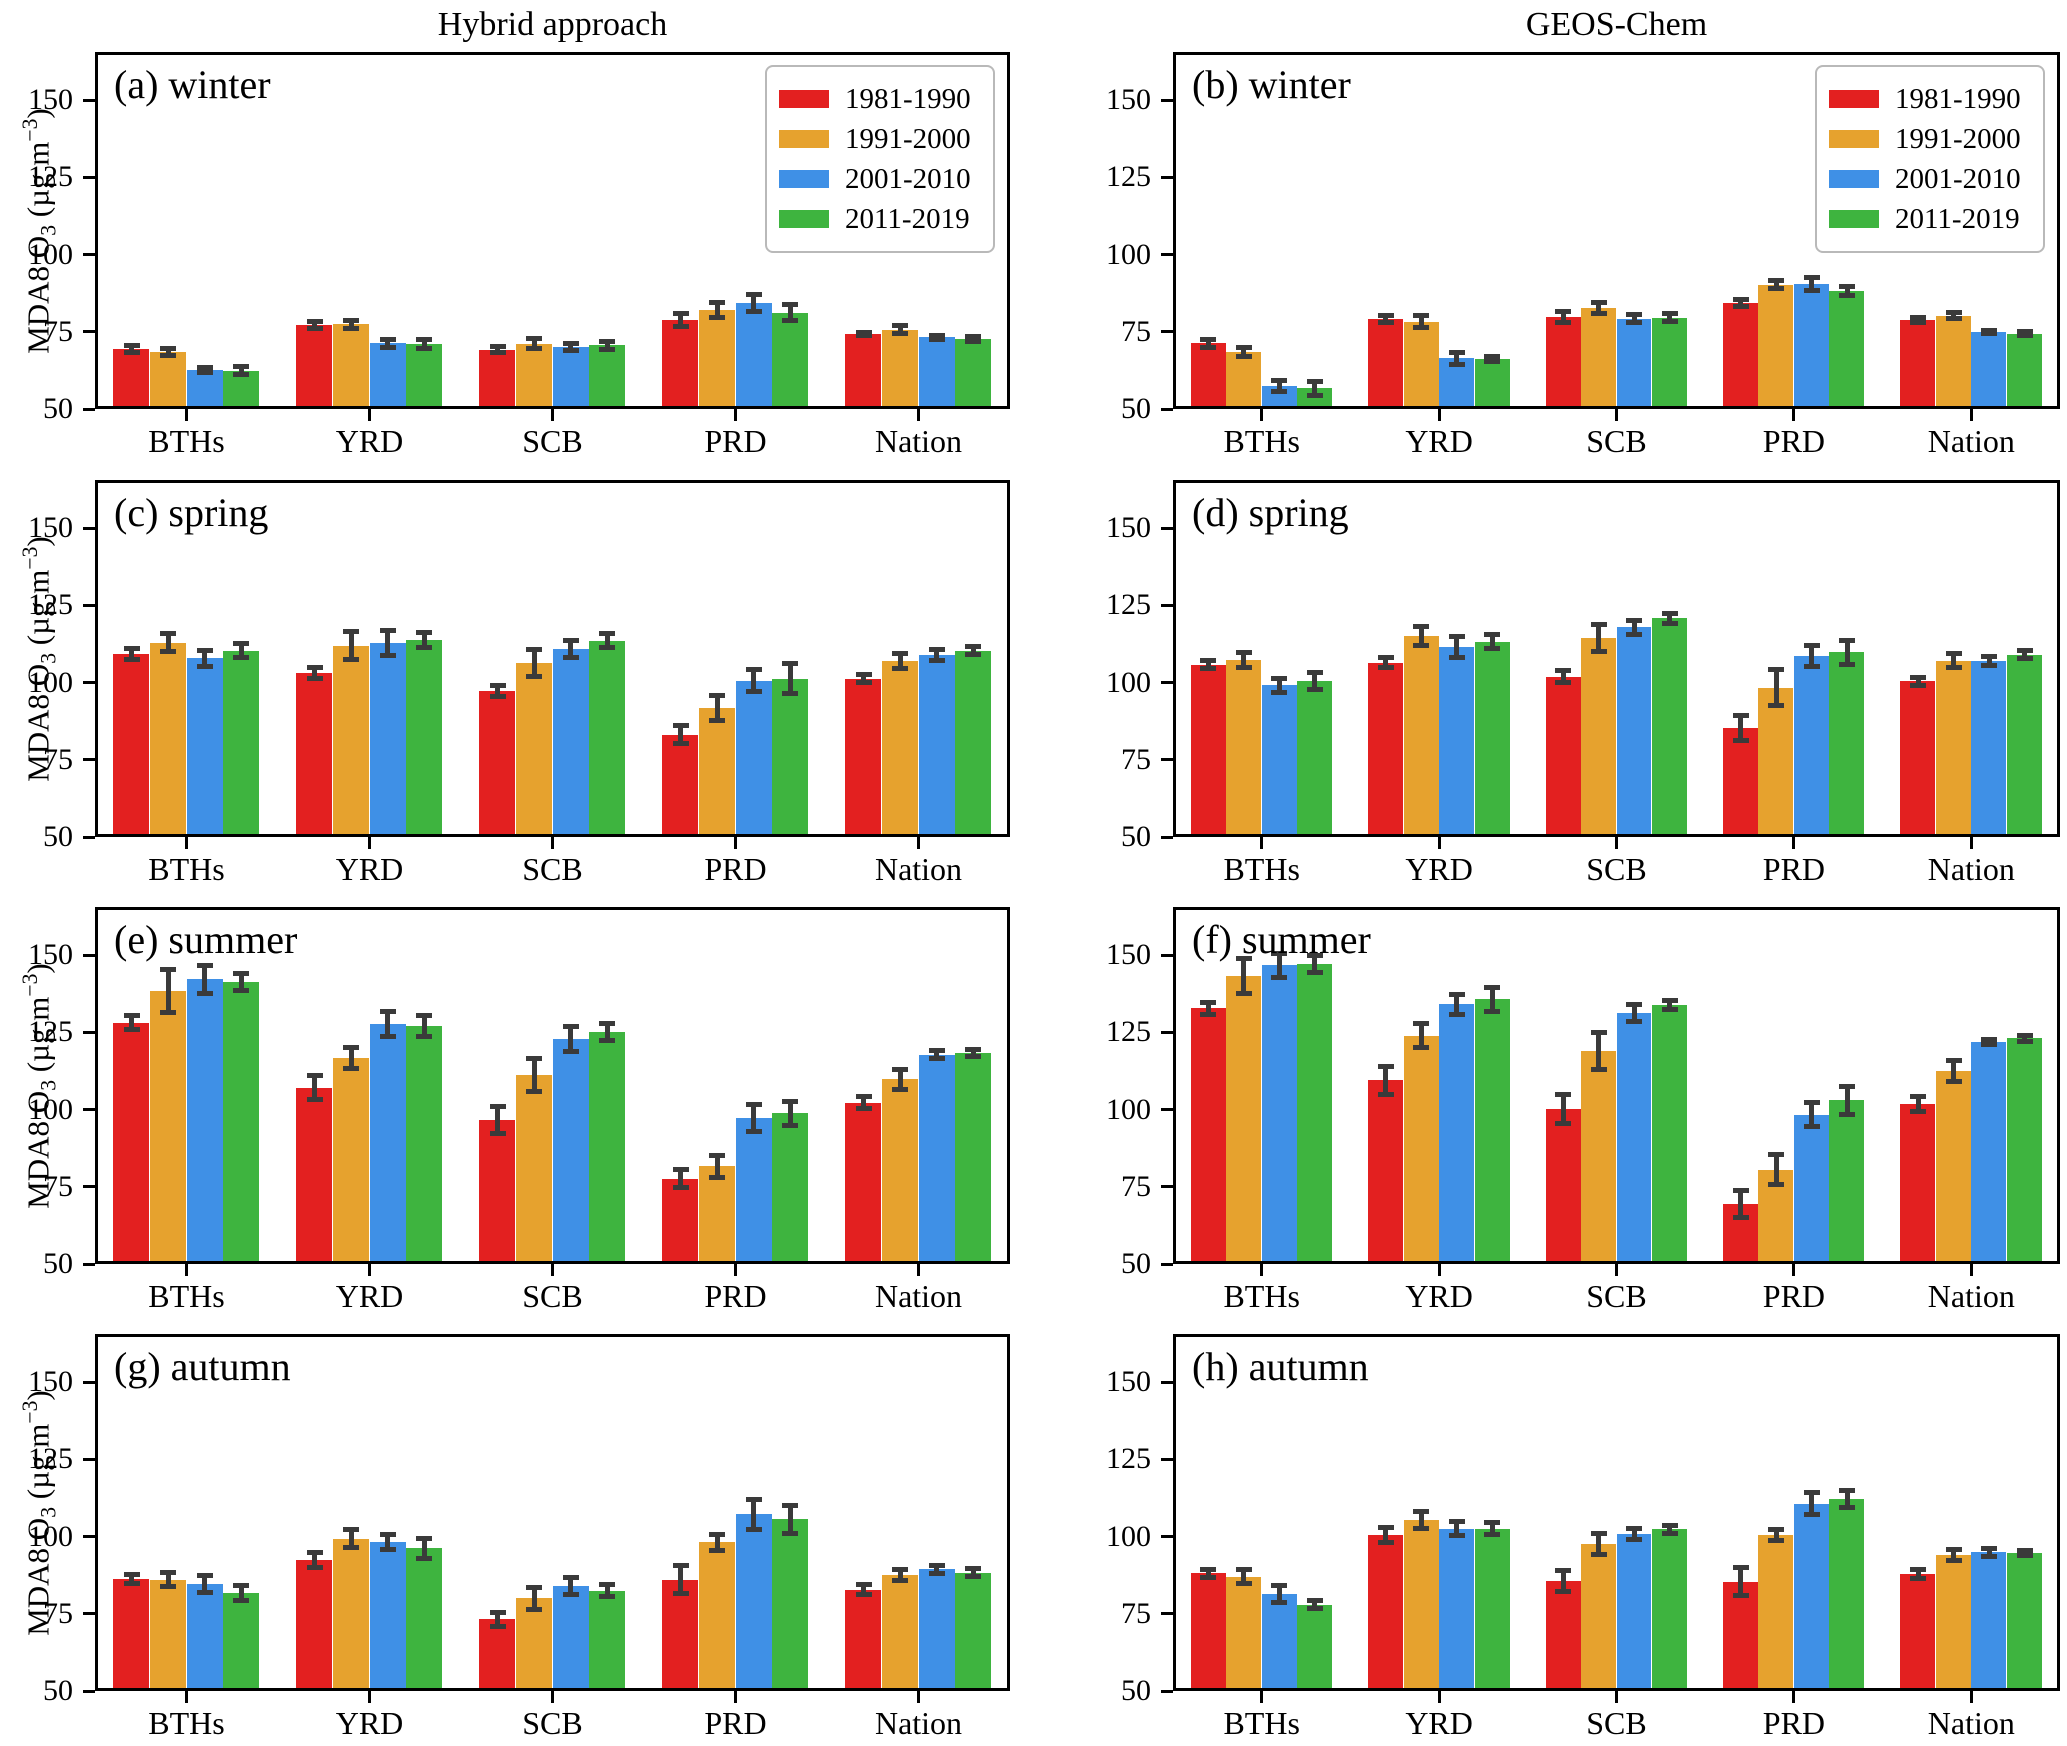 This screenshot has width=2067, height=1746. I want to click on legend-label: 2011-2019, so click(1957, 219).